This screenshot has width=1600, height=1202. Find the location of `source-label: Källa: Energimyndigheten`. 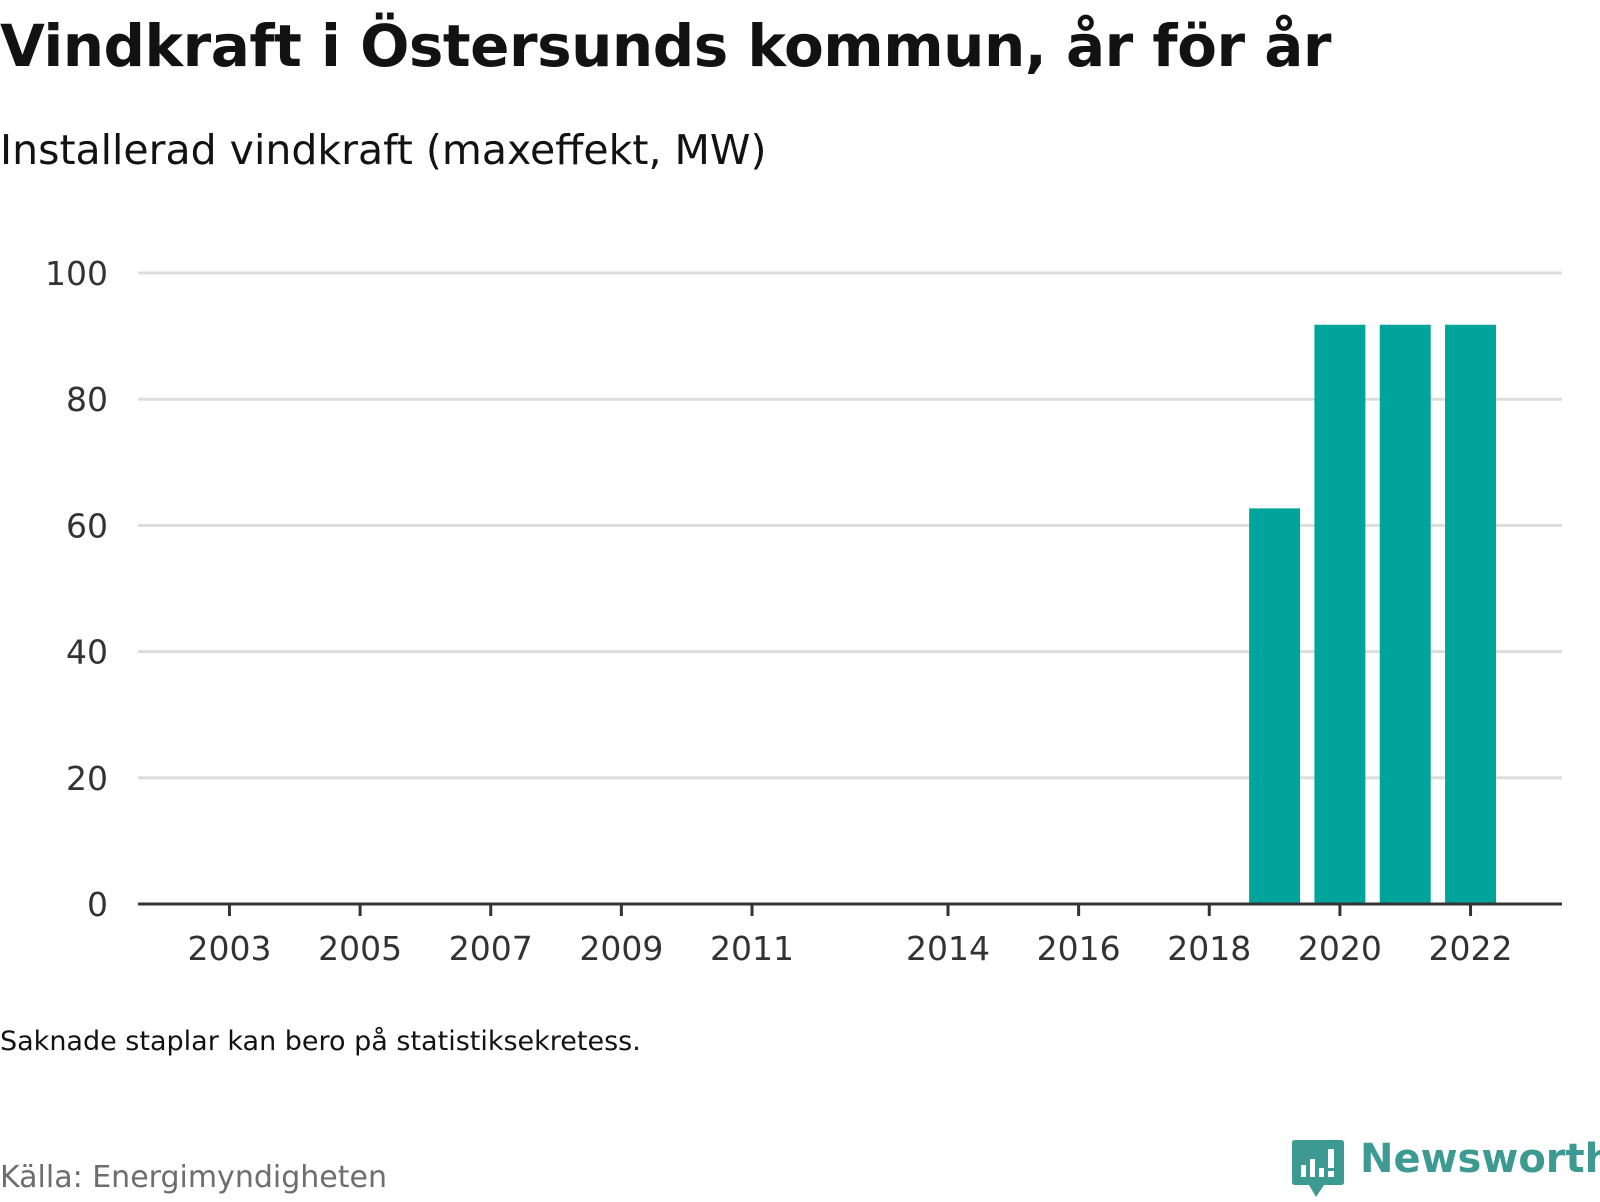

source-label: Källa: Energimyndigheten is located at coordinates (193, 1177).